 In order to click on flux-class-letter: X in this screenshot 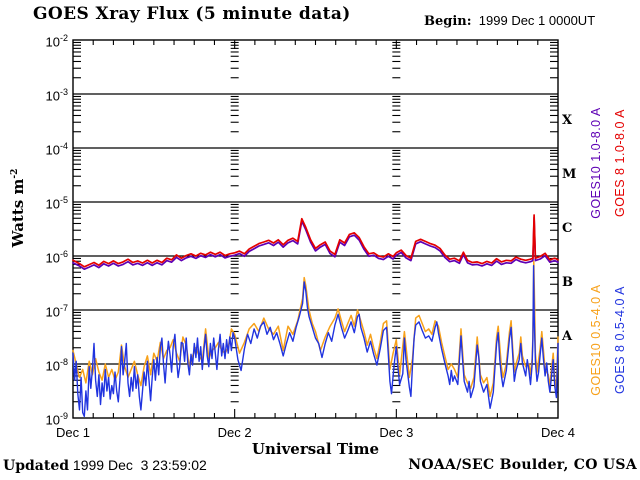, I will do `click(567, 120)`.